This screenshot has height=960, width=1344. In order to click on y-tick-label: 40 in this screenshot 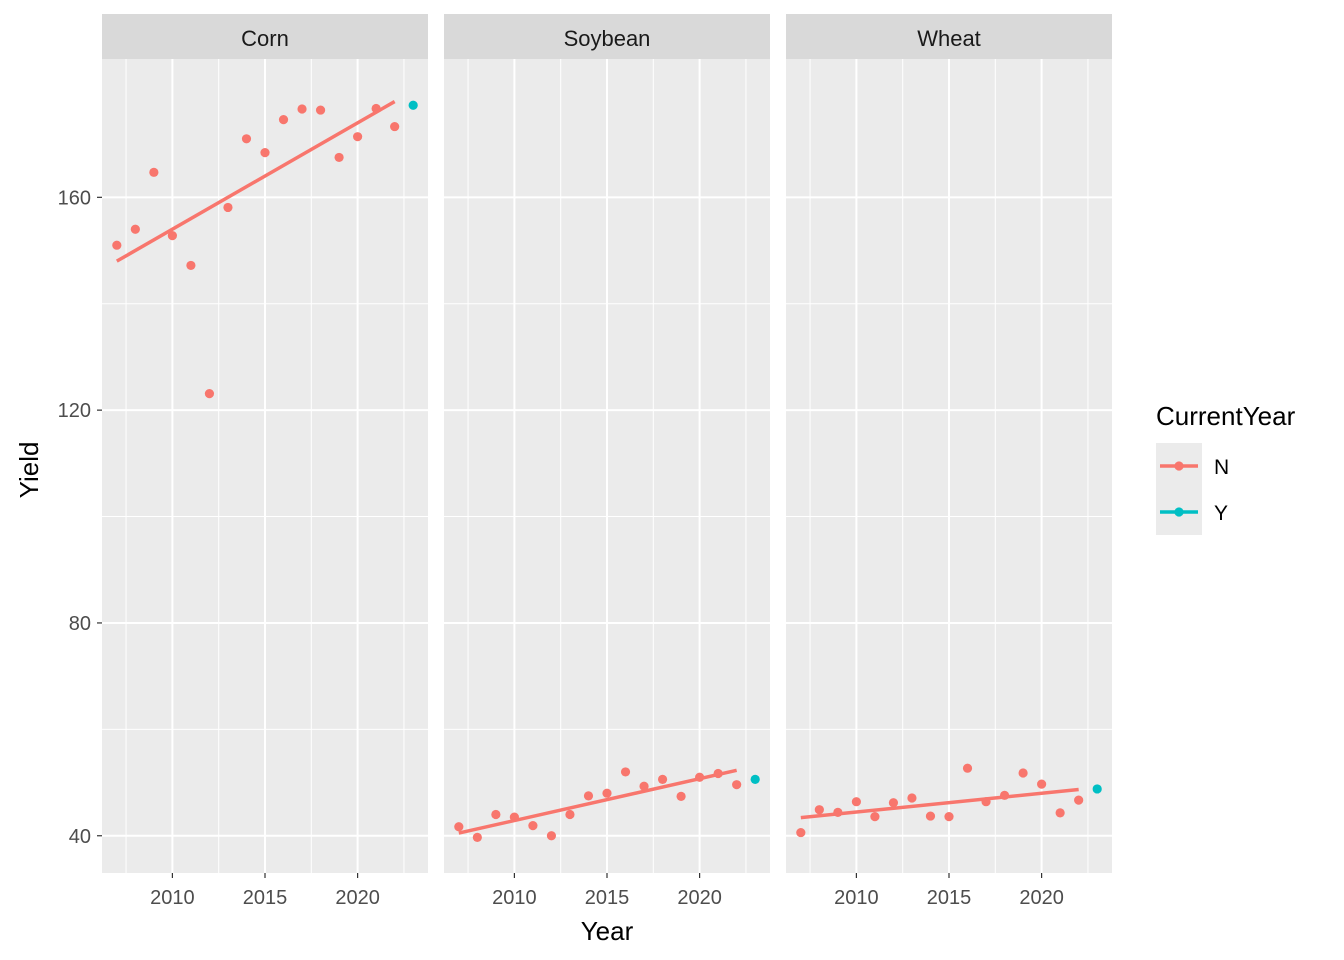, I will do `click(80, 837)`.